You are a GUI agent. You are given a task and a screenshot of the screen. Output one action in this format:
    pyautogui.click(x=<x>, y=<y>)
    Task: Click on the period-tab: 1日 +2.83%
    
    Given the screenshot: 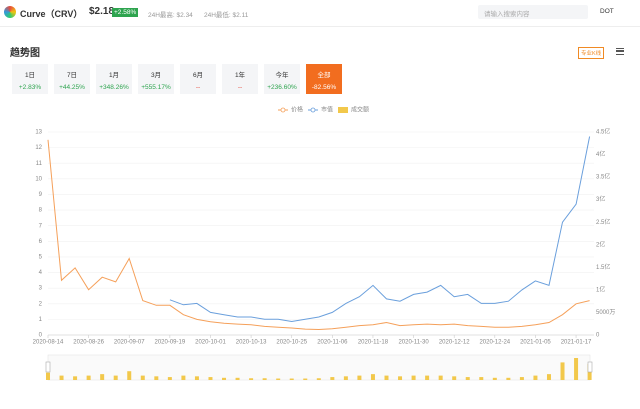 What is the action you would take?
    pyautogui.click(x=30, y=79)
    